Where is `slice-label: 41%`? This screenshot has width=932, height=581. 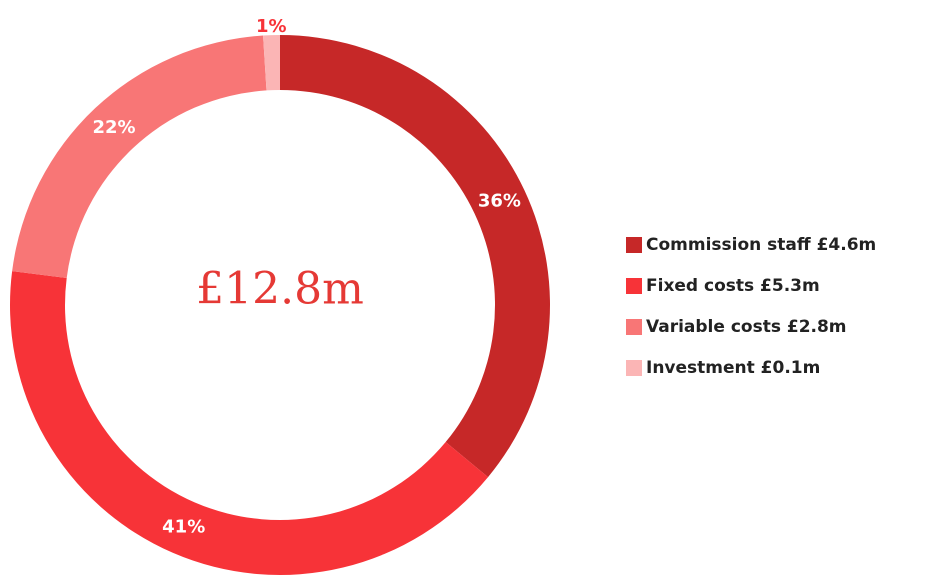
slice-label: 41% is located at coordinates (183, 527).